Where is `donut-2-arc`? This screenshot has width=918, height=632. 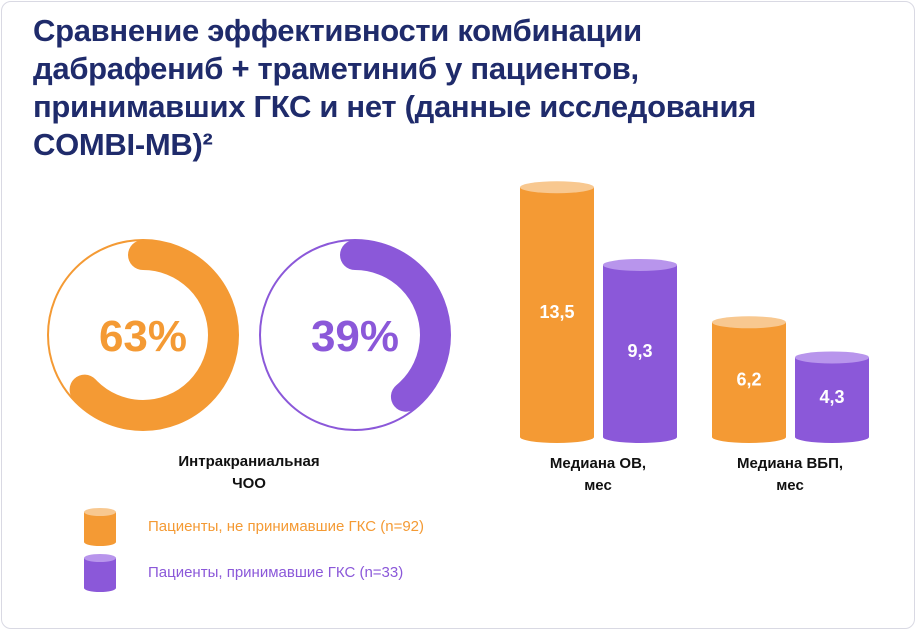
donut-2-arc is located at coordinates (355, 335).